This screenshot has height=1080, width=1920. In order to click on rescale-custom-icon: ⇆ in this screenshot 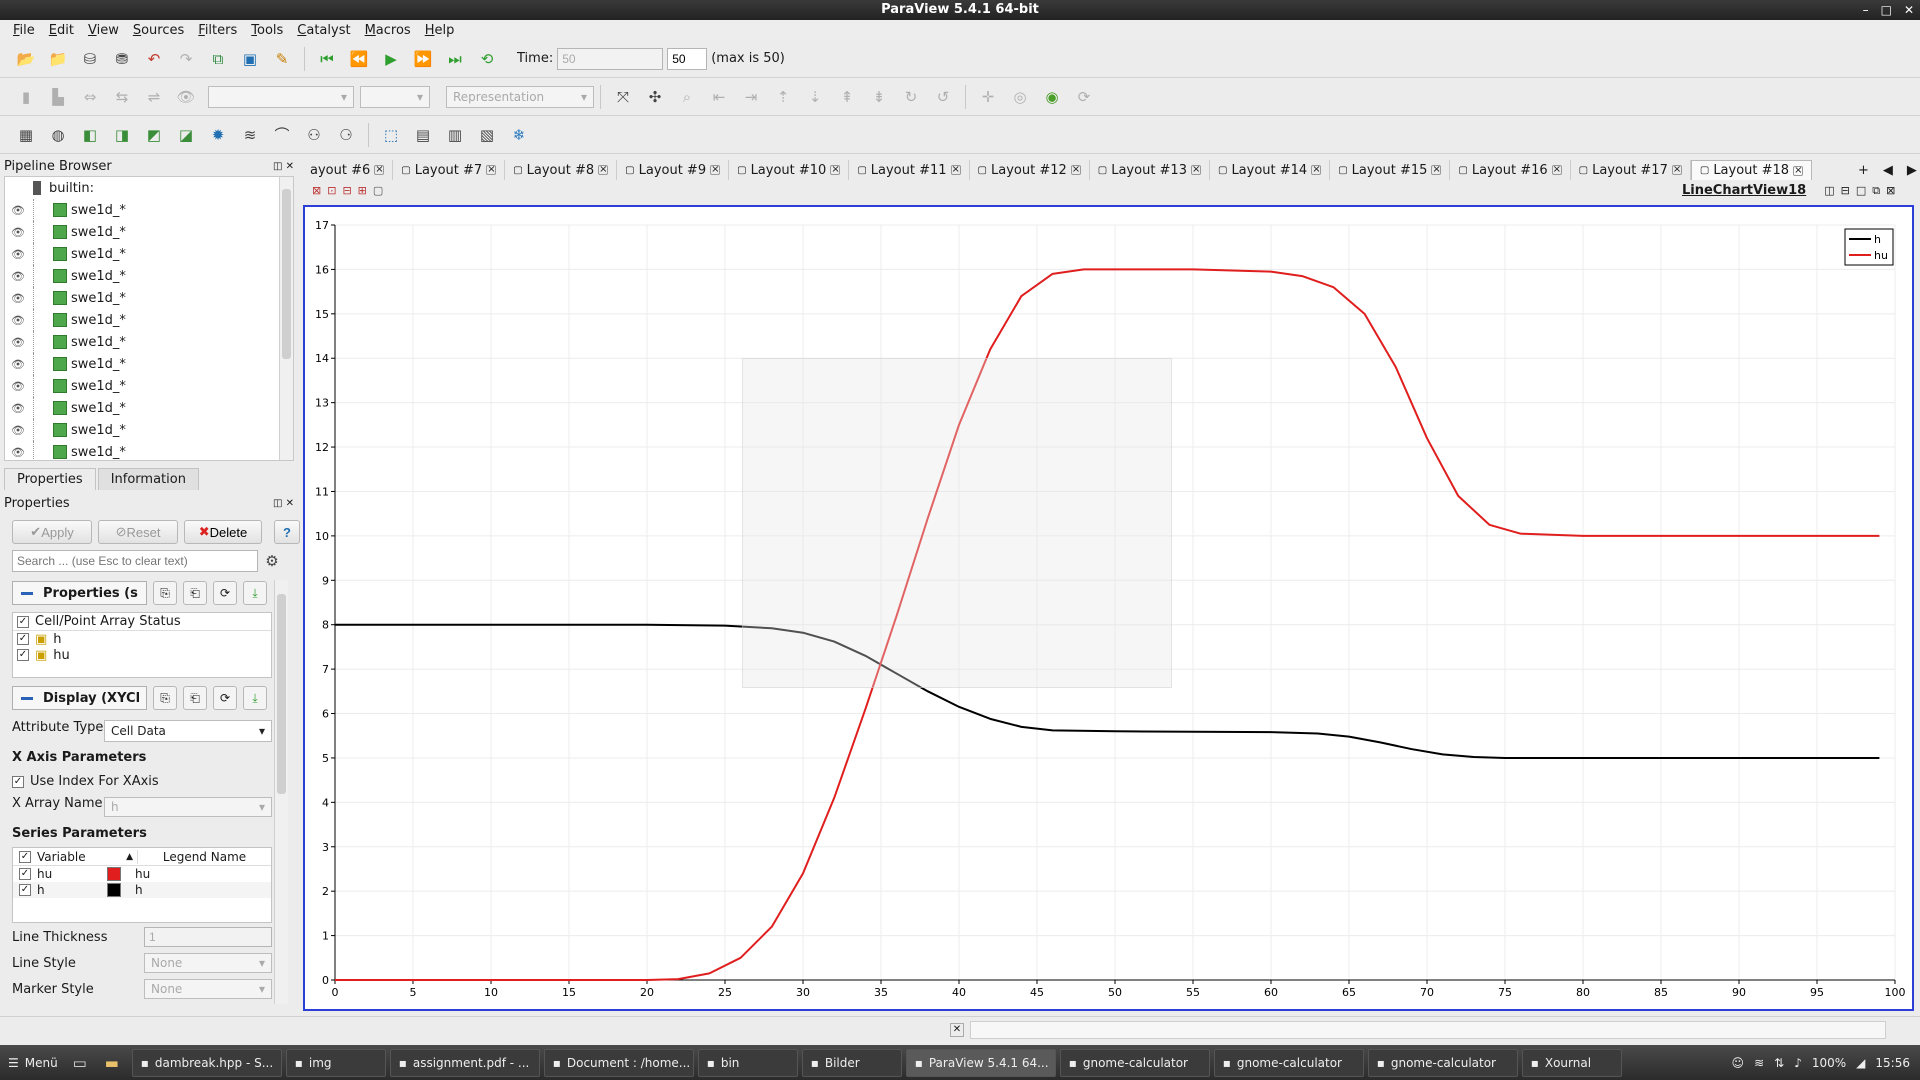, I will do `click(122, 96)`.